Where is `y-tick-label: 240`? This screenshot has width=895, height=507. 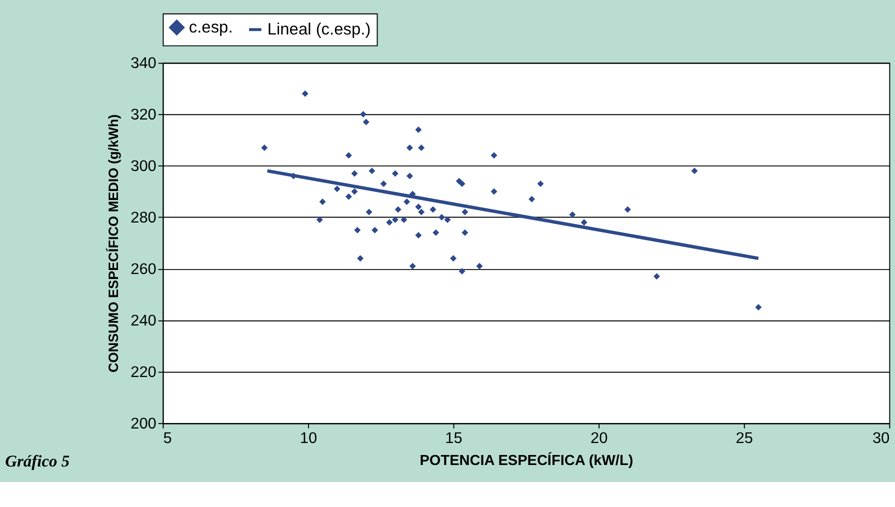
y-tick-label: 240 is located at coordinates (143, 321).